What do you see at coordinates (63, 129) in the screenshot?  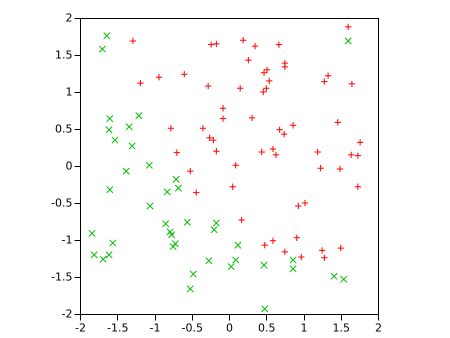 I see `y-tick-label: 0.5` at bounding box center [63, 129].